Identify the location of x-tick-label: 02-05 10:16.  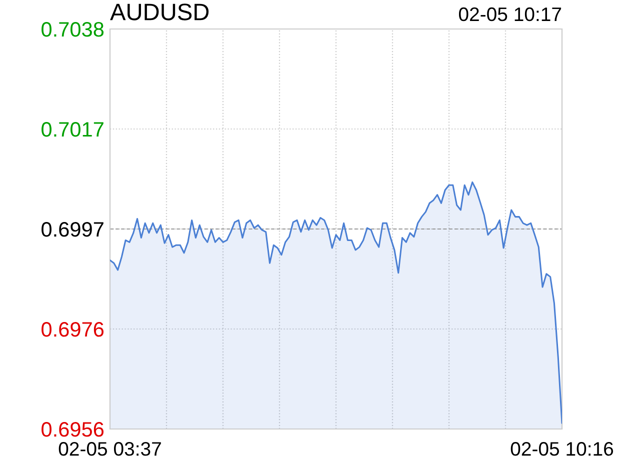
(562, 449).